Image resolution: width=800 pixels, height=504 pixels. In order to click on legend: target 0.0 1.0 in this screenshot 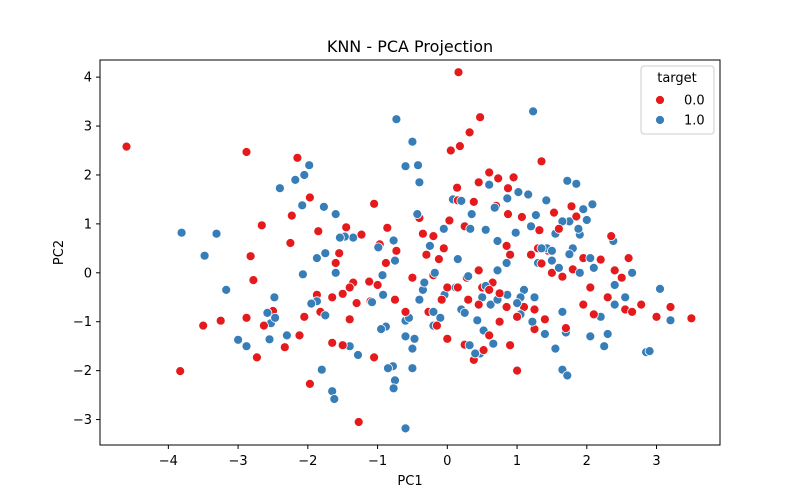, I will do `click(677, 100)`.